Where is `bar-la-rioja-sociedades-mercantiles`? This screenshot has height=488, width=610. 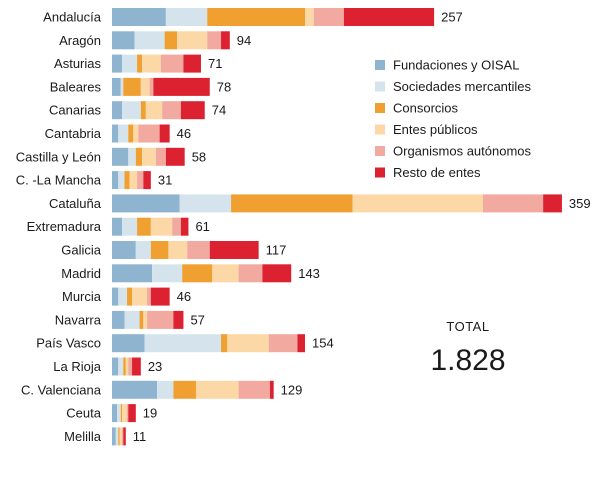 bar-la-rioja-sociedades-mercantiles is located at coordinates (121, 366).